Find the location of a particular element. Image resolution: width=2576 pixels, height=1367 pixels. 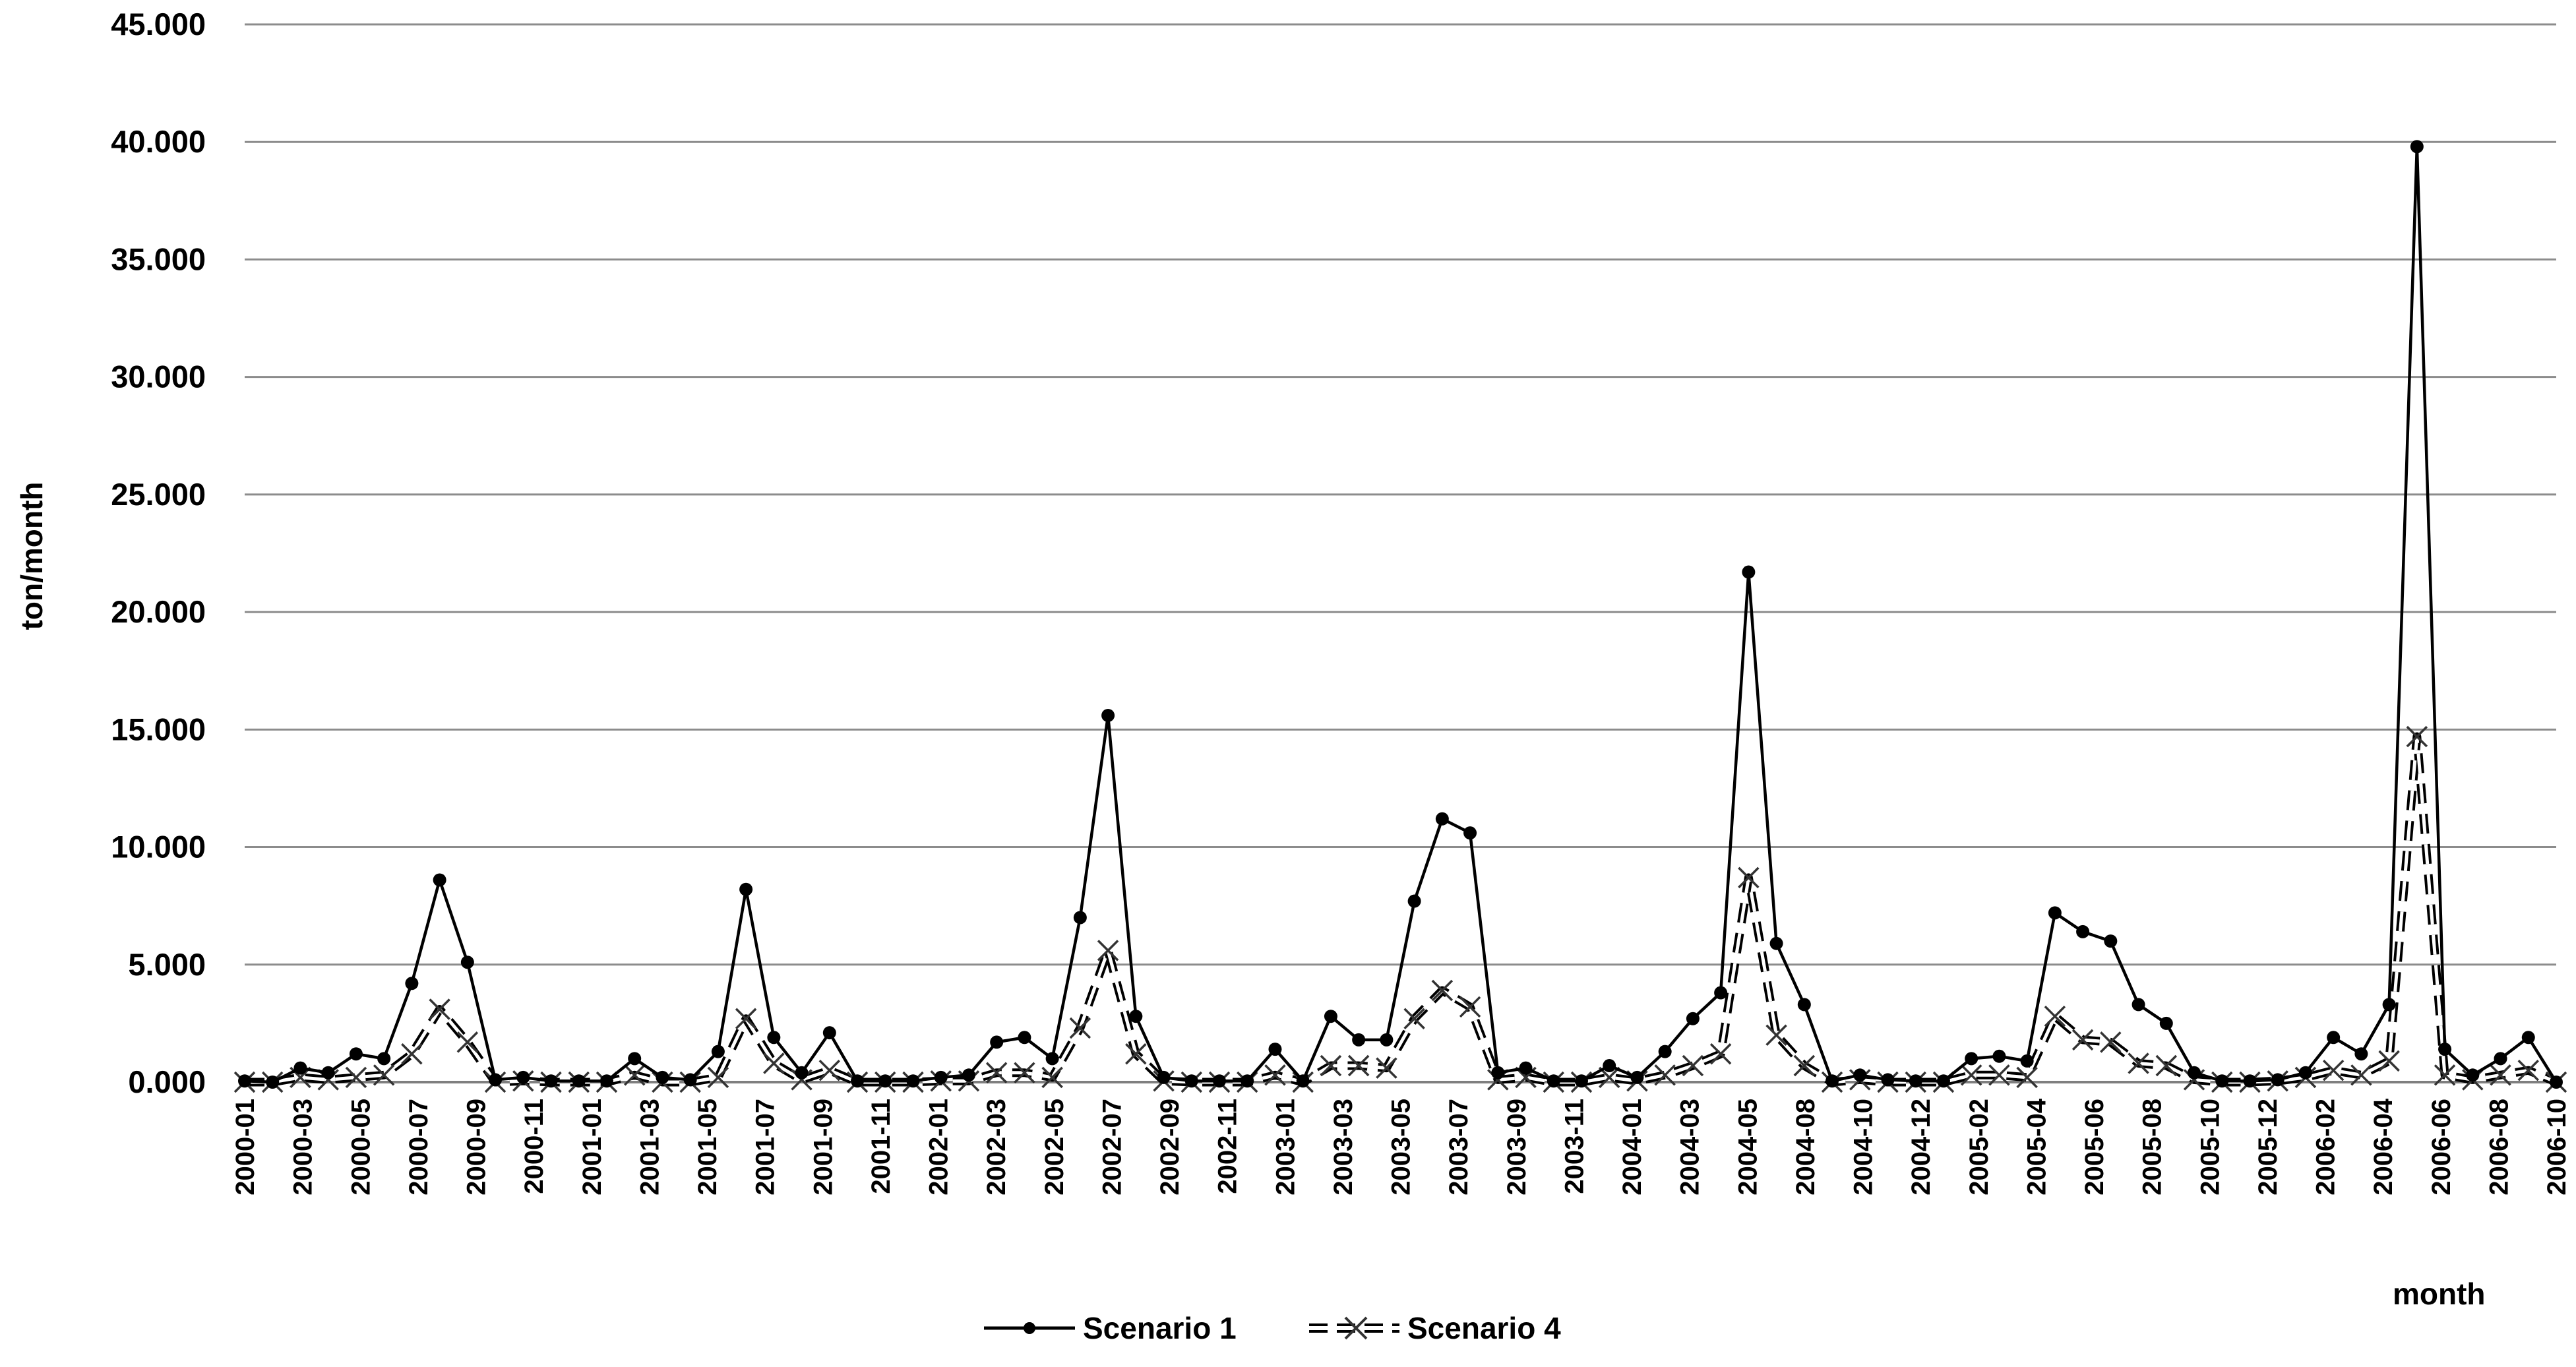

x-tick-label: 2002-05 is located at coordinates (1054, 1147).